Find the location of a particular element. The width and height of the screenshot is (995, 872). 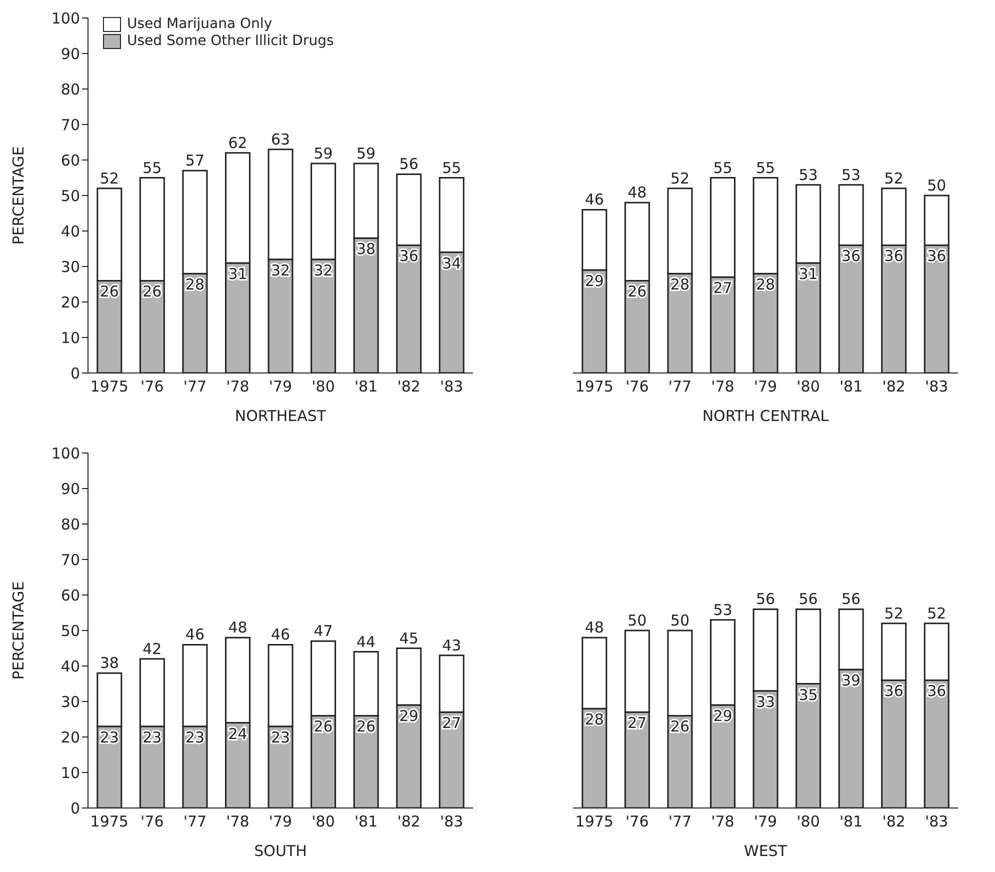

data-label: 32 is located at coordinates (323, 270).